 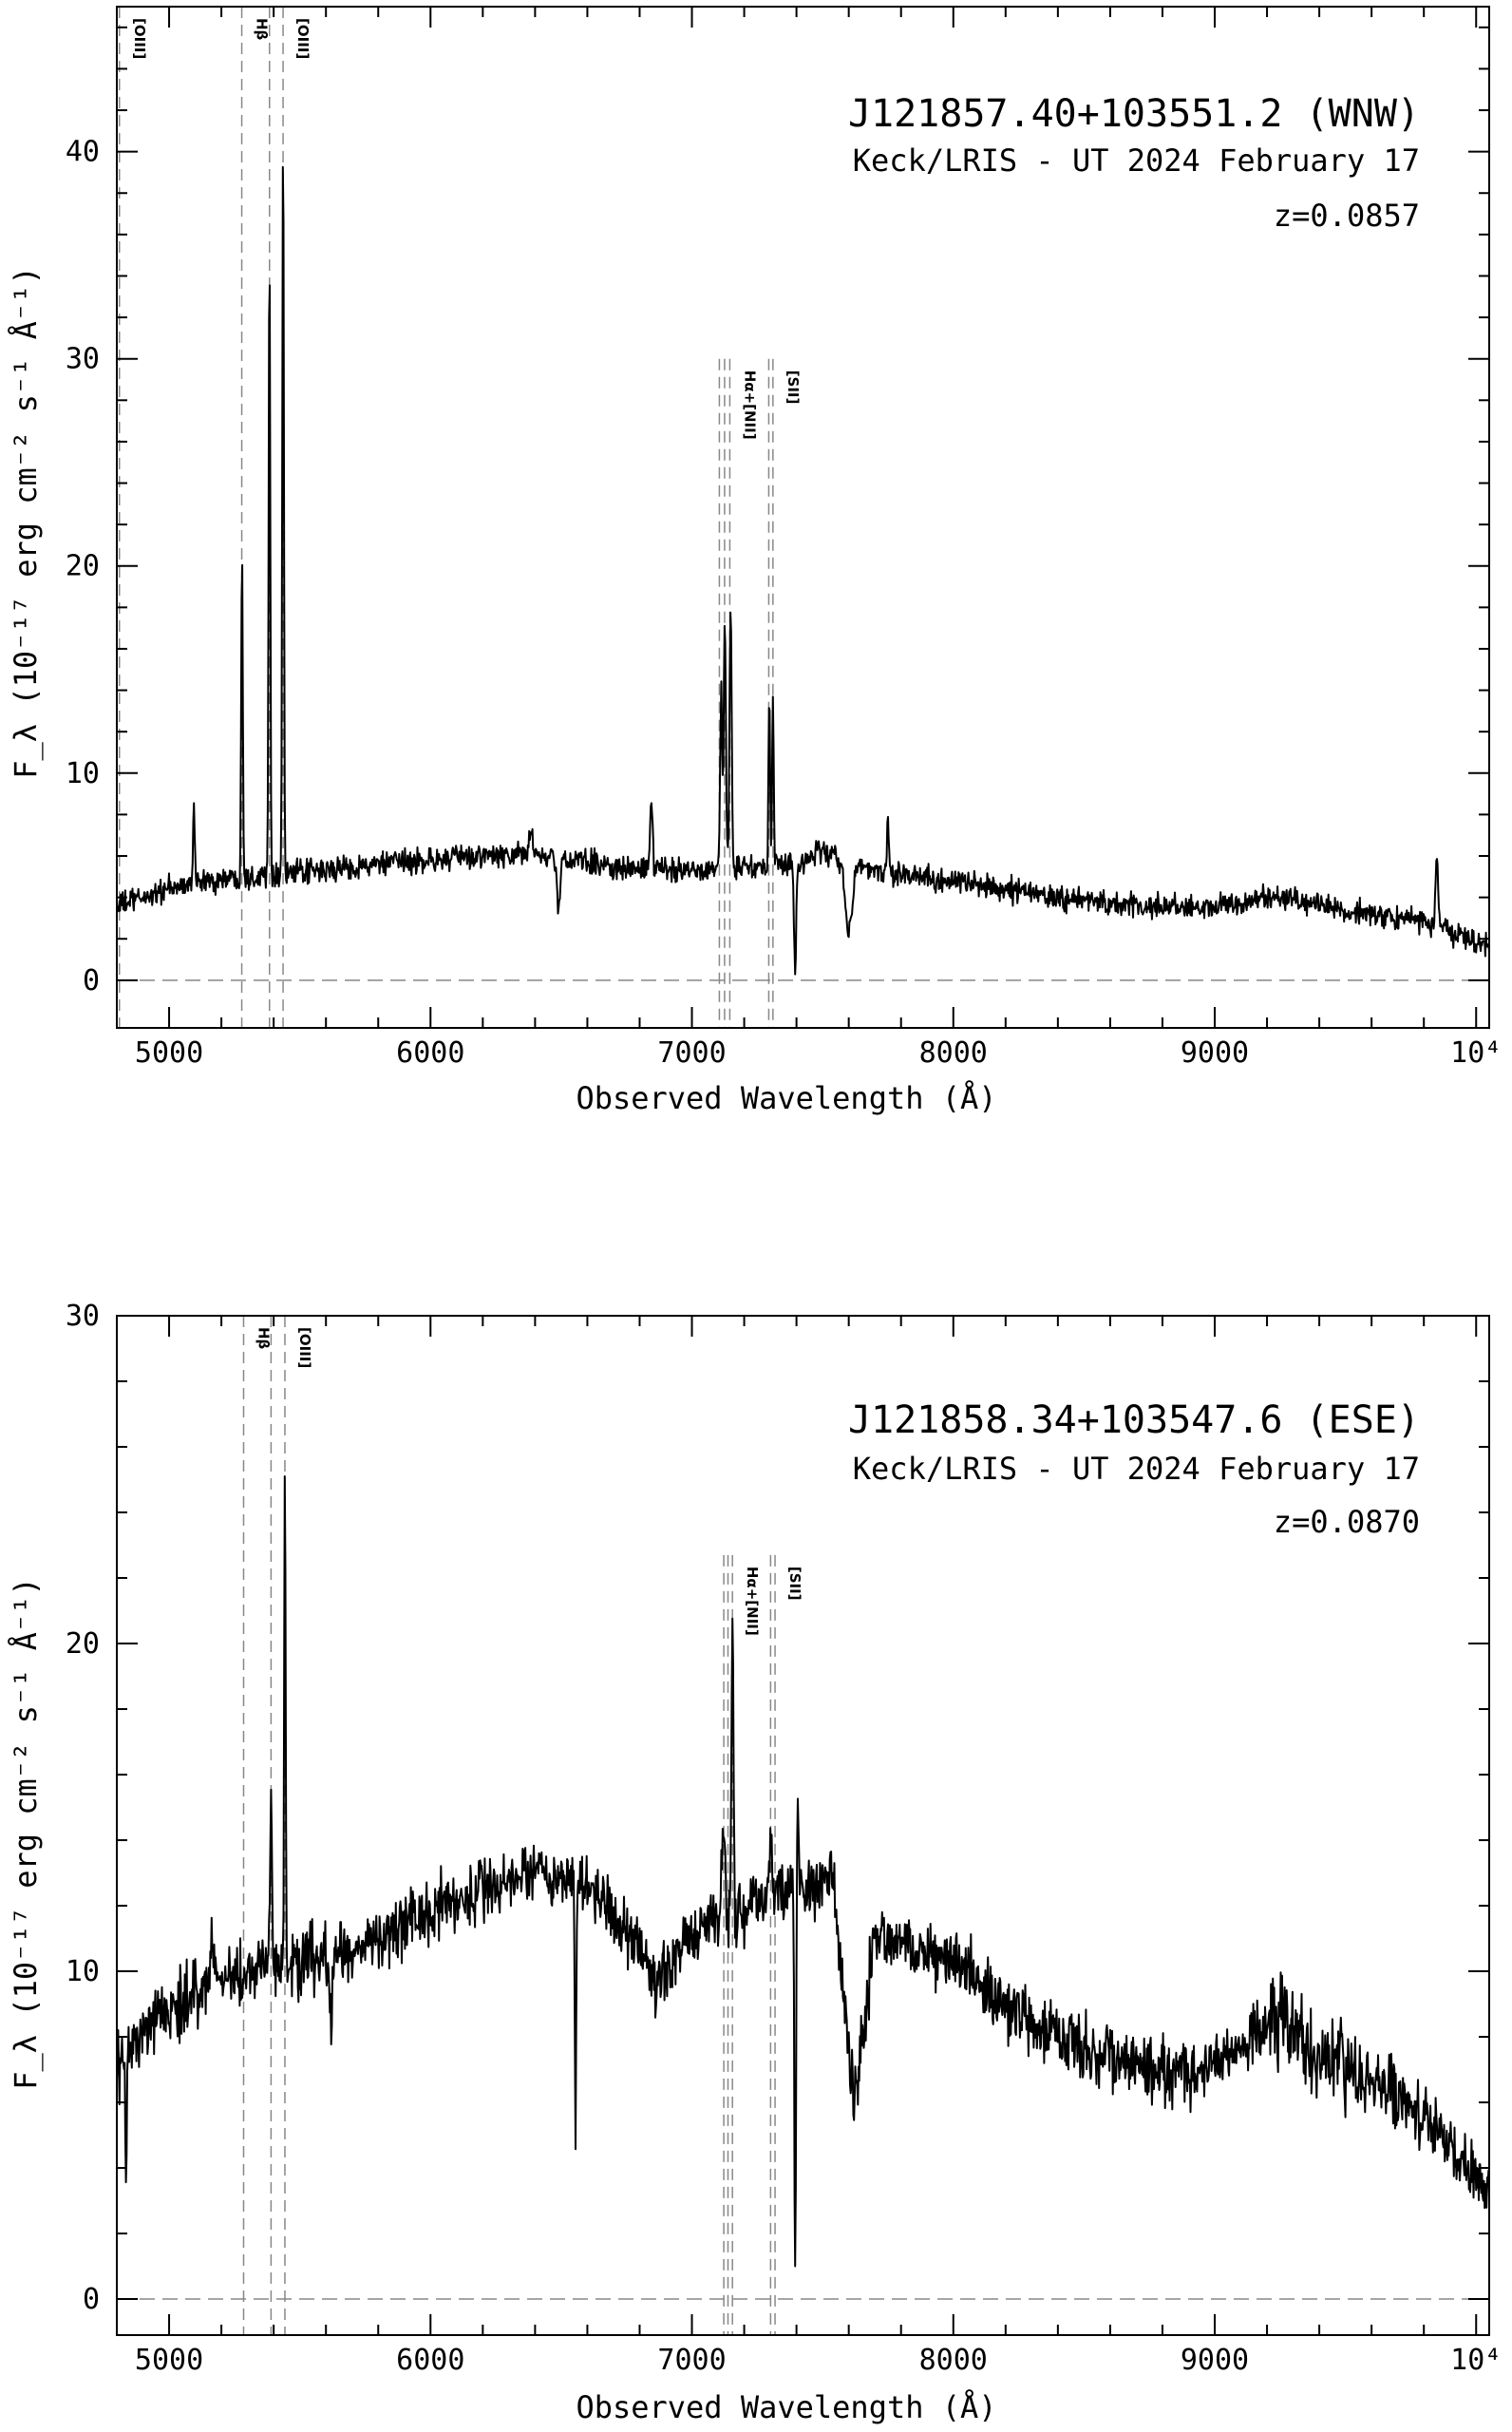 What do you see at coordinates (1134, 114) in the screenshot?
I see `object-name: J121857.40+103551.2 (WNW)` at bounding box center [1134, 114].